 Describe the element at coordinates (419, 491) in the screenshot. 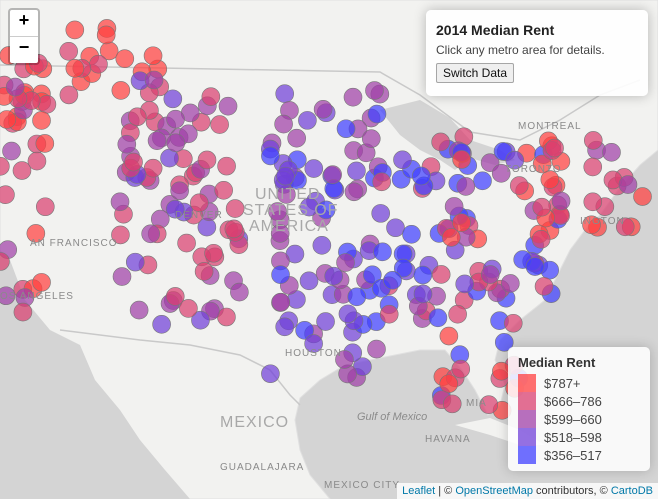

I see `leaflet-link: Leaflet` at that location.